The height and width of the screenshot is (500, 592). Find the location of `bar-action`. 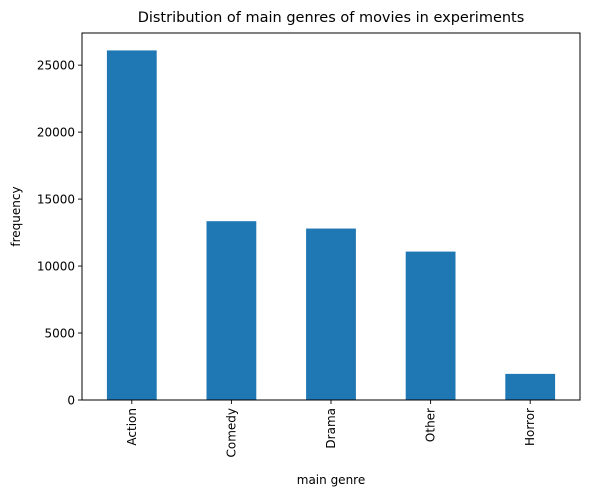

bar-action is located at coordinates (131, 225).